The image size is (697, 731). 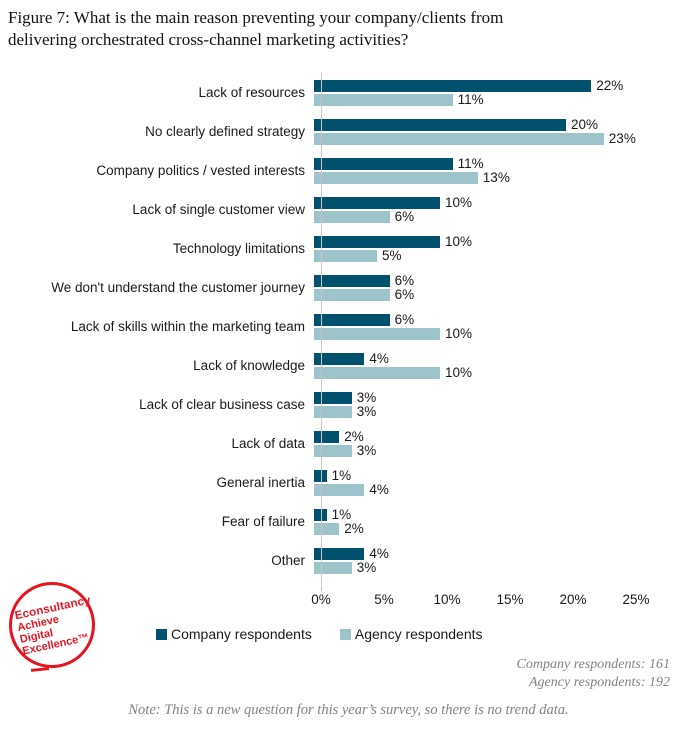 What do you see at coordinates (288, 560) in the screenshot?
I see `category-label: Other` at bounding box center [288, 560].